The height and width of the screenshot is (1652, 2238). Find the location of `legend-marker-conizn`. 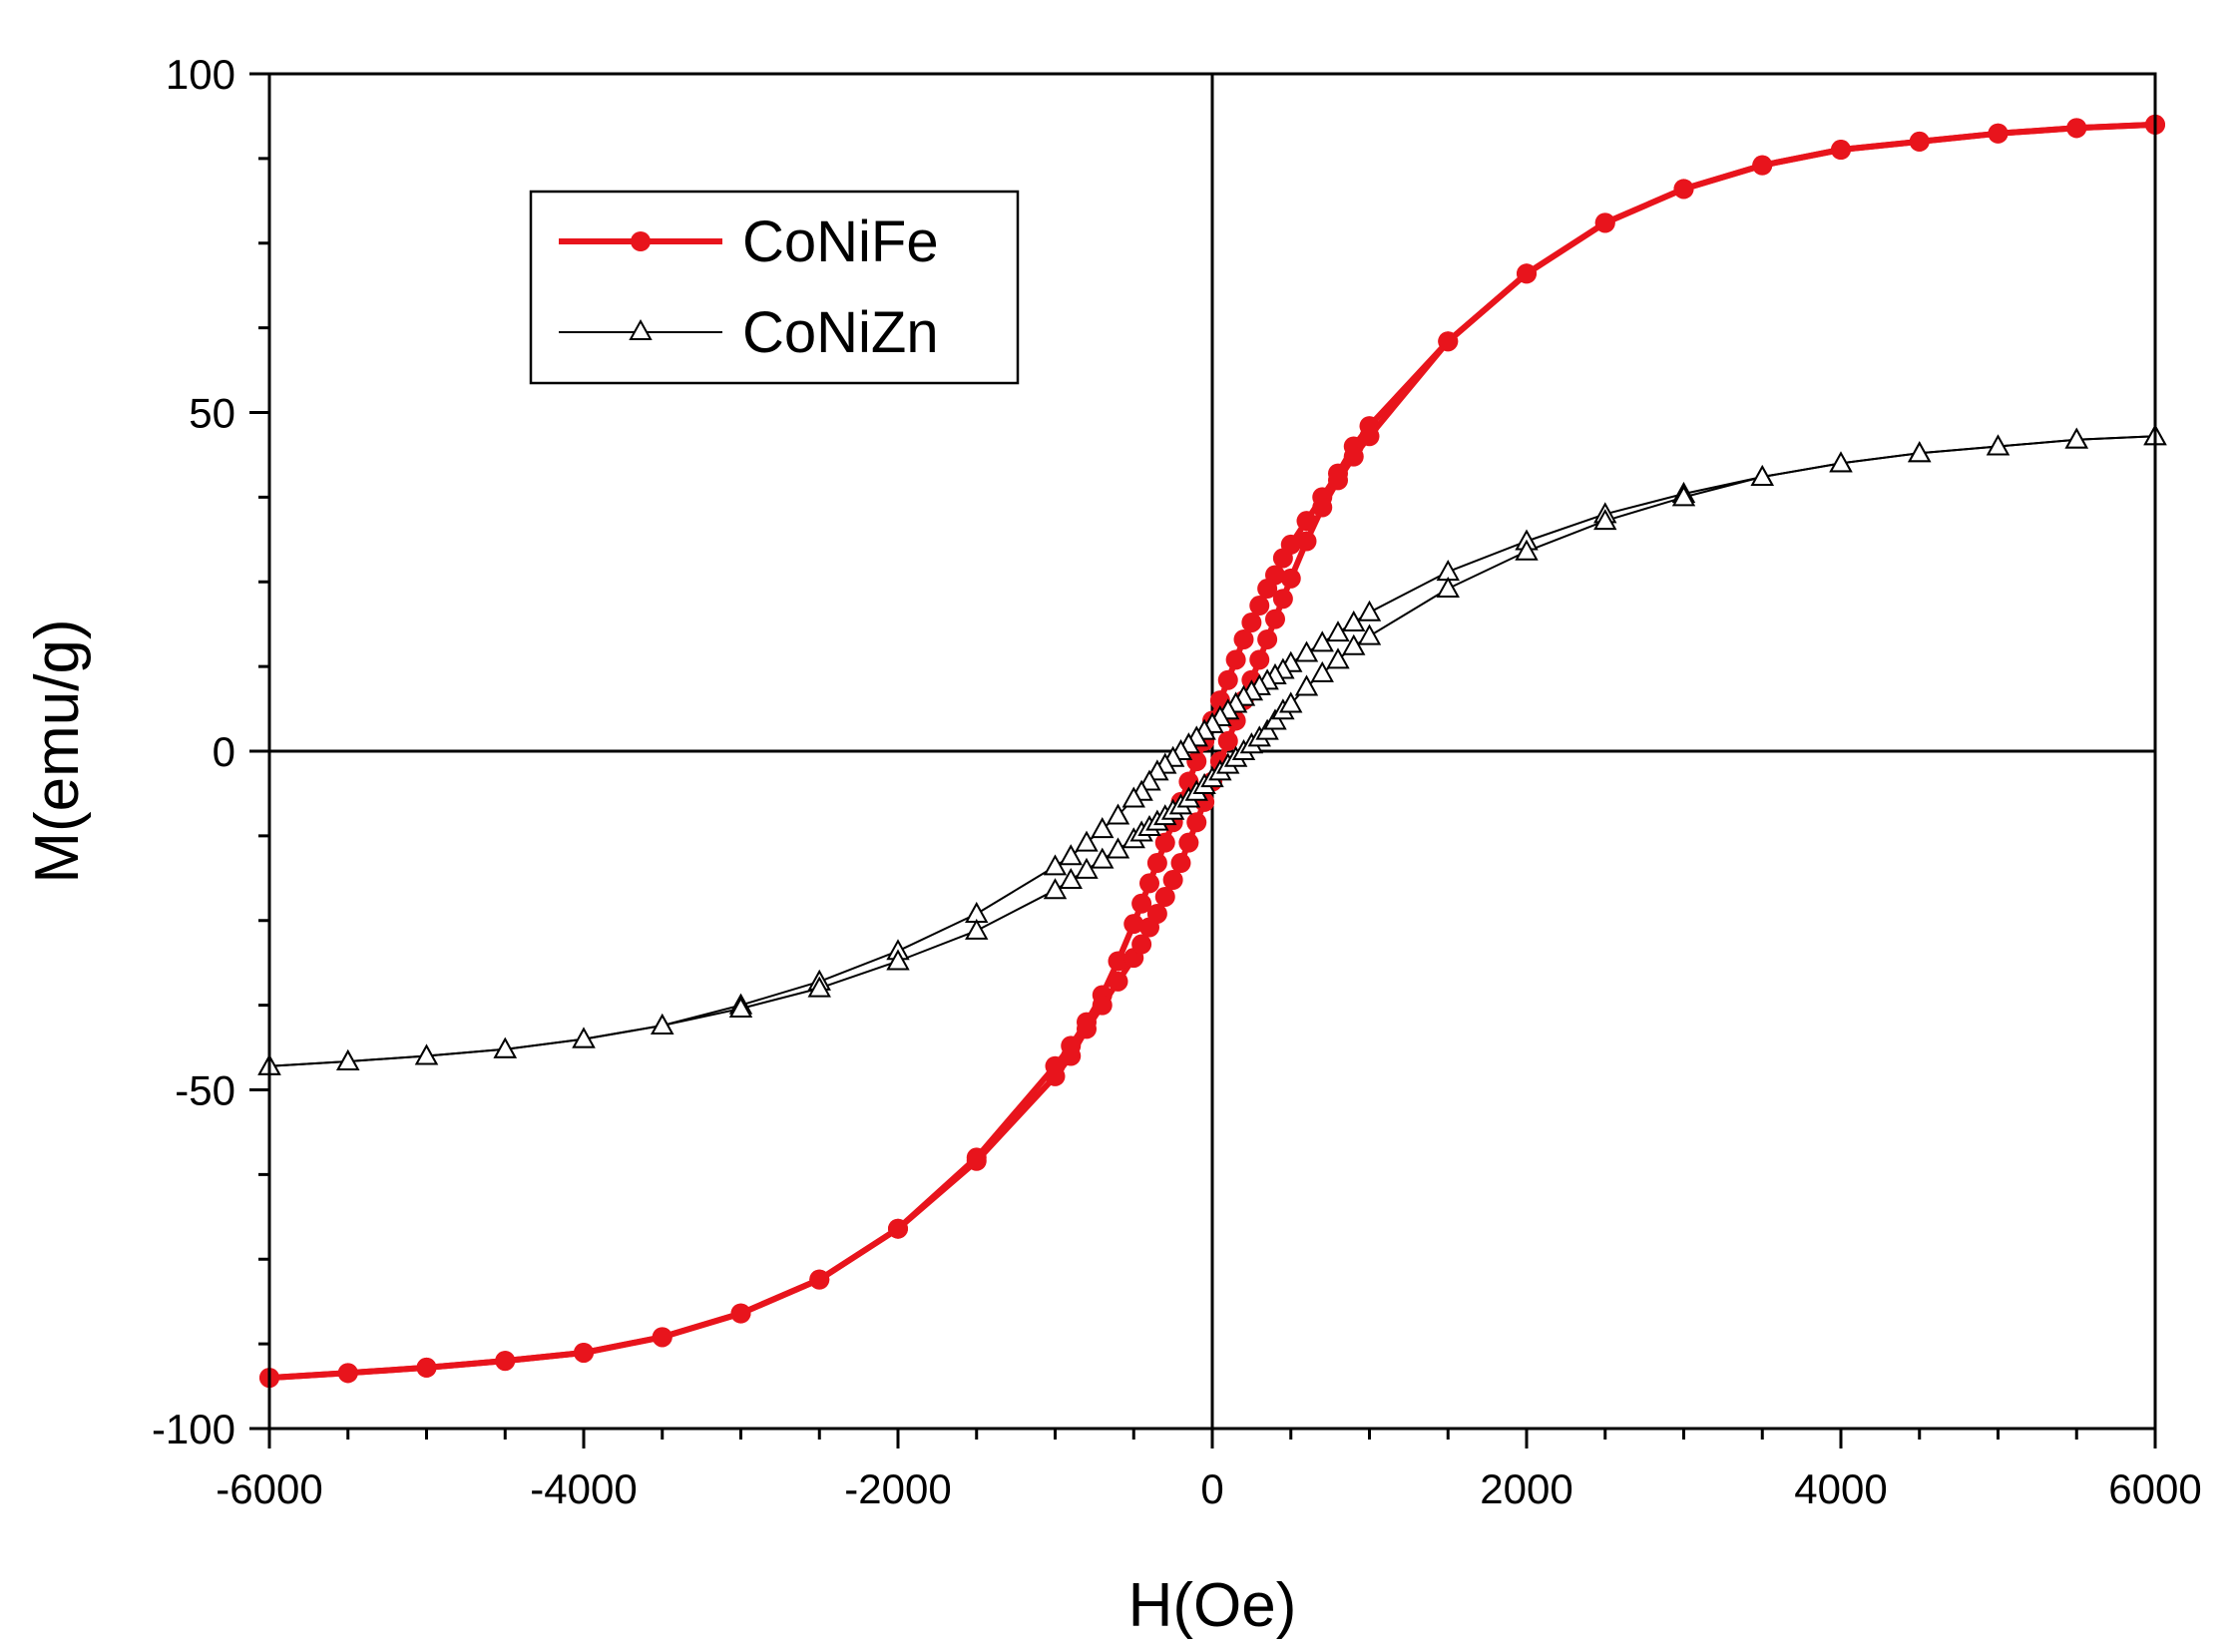

legend-marker-conizn is located at coordinates (641, 329).